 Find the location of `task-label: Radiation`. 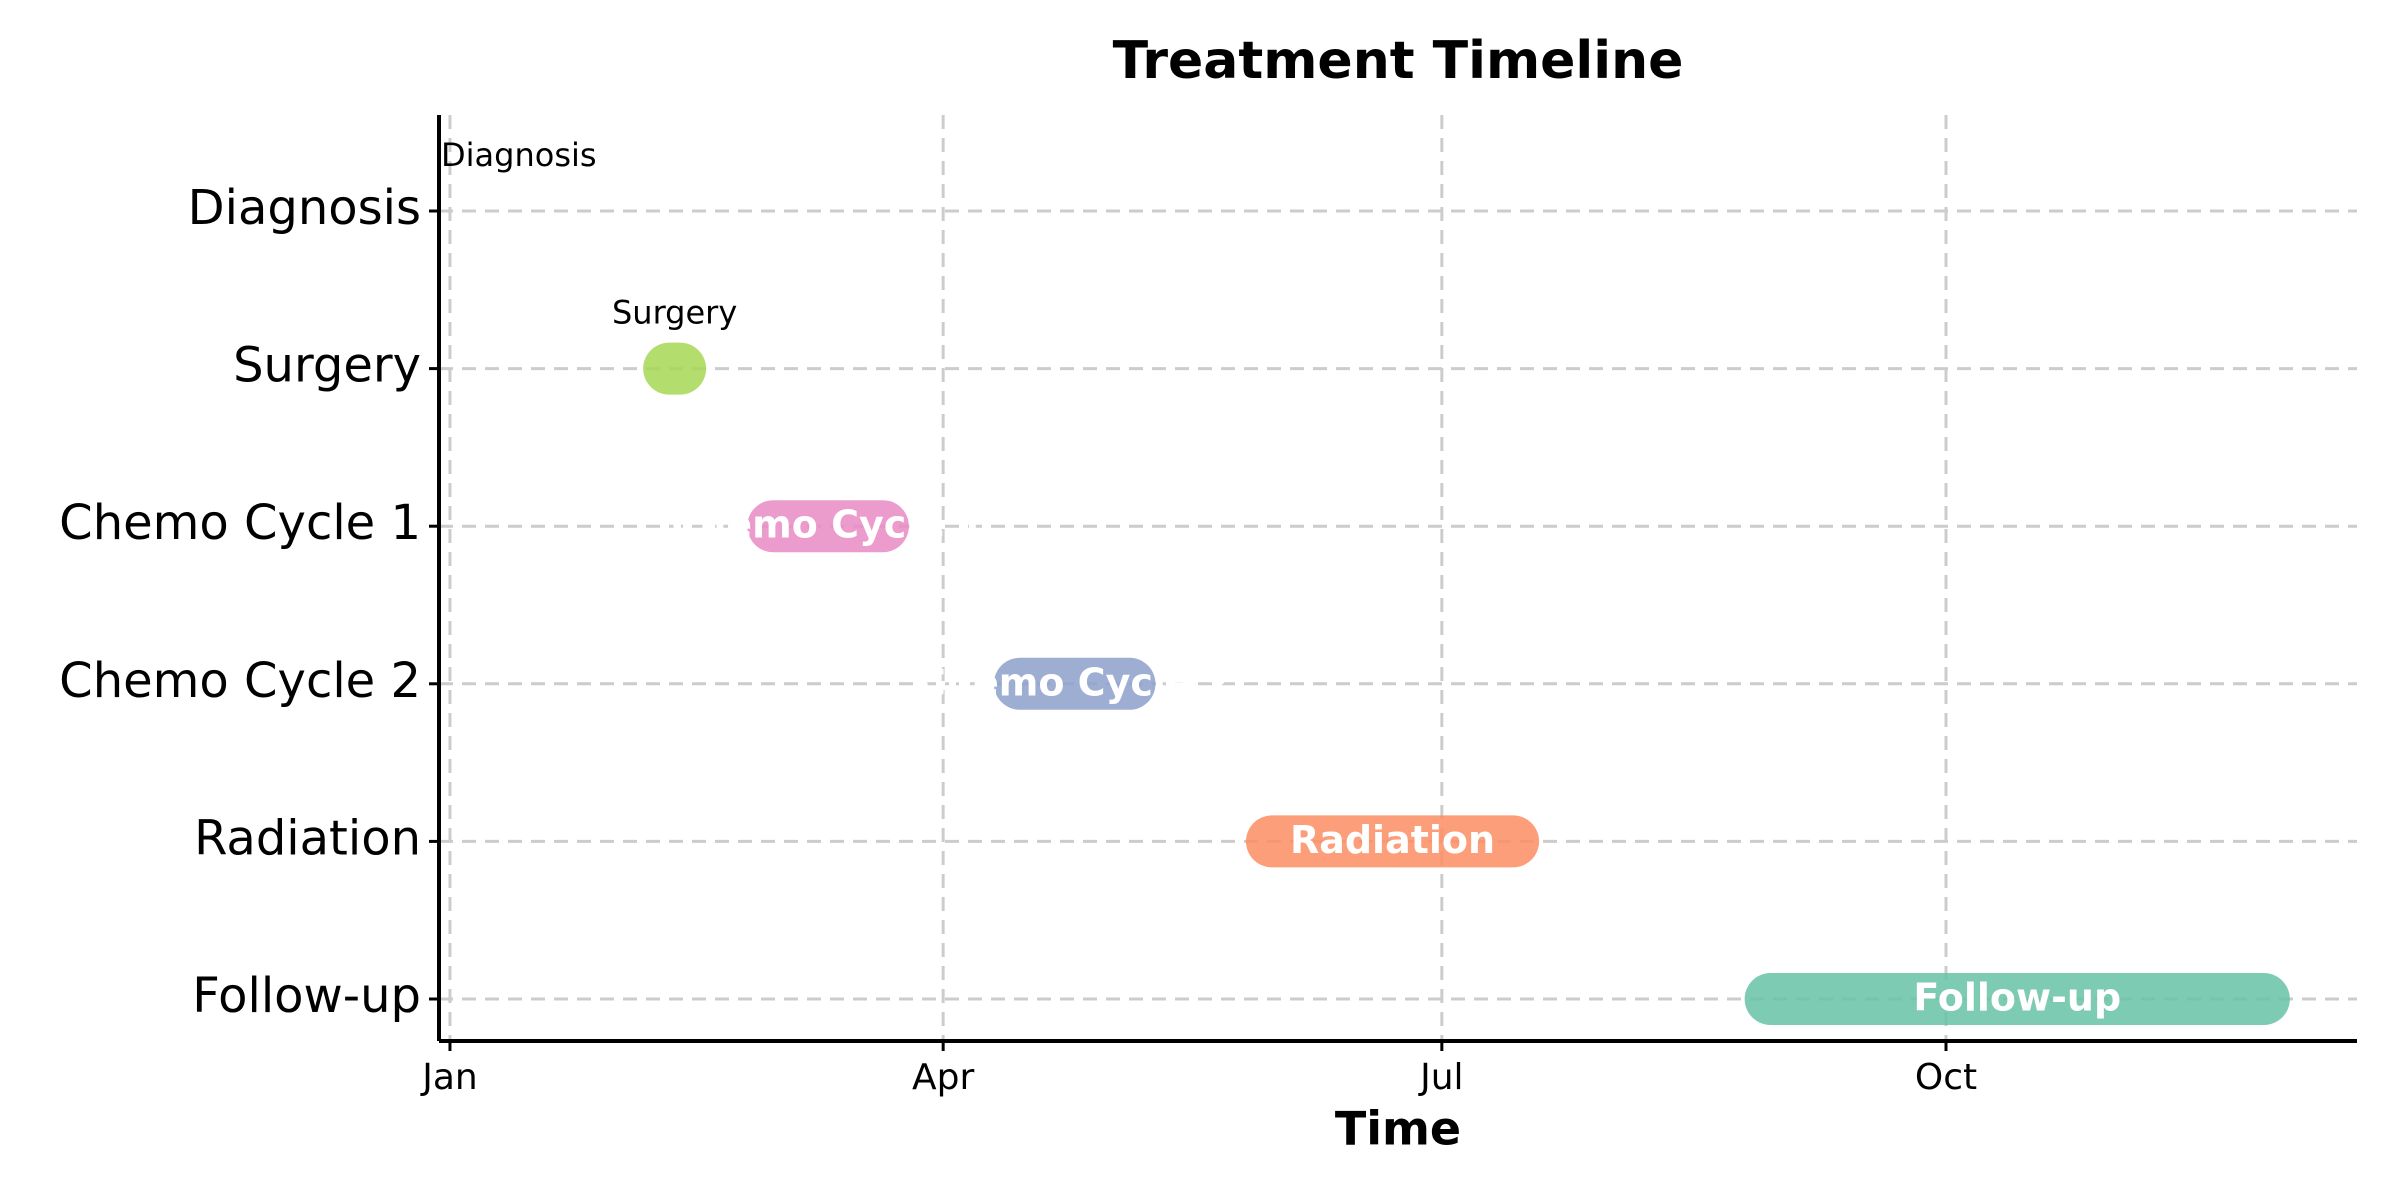

task-label: Radiation is located at coordinates (1392, 840).